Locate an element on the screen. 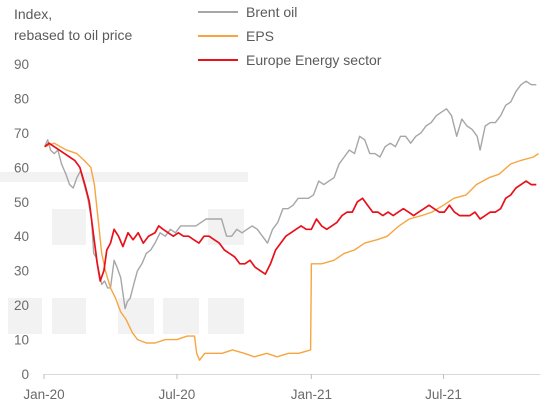 This screenshot has height=419, width=557. y-tick-label: 30 is located at coordinates (21, 271).